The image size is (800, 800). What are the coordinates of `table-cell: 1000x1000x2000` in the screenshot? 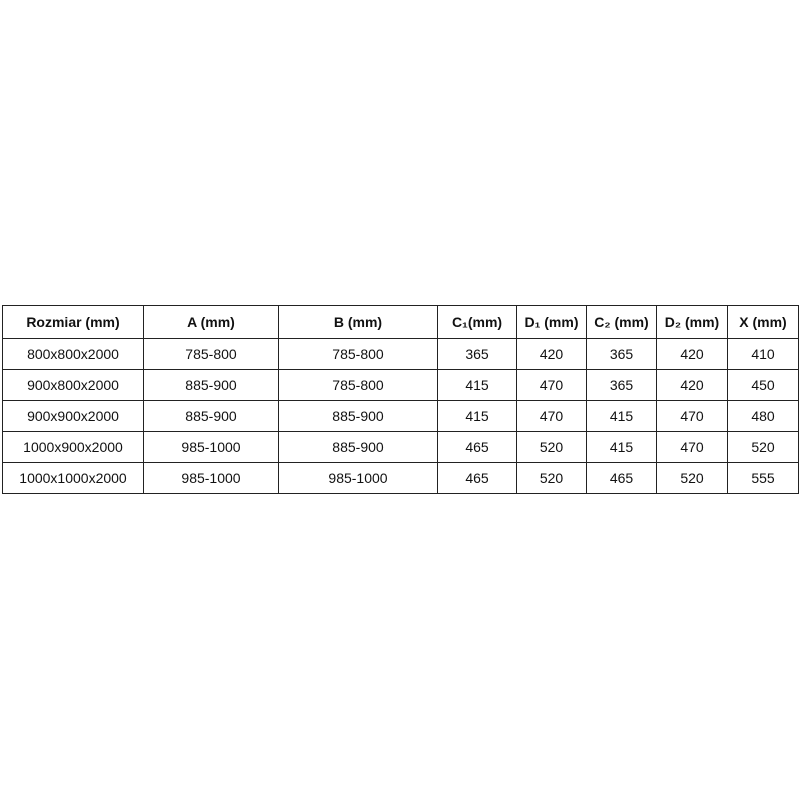 It's located at (73, 478).